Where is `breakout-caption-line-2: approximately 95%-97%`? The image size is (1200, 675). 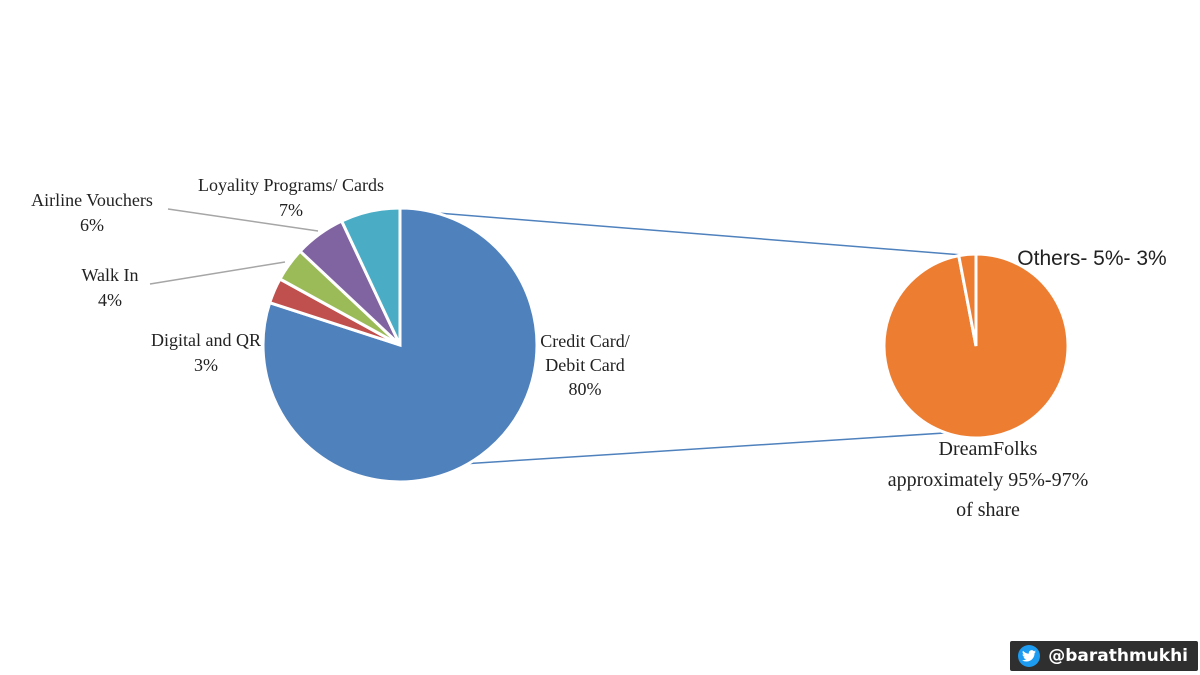
breakout-caption-line-2: approximately 95%-97% is located at coordinates (988, 480).